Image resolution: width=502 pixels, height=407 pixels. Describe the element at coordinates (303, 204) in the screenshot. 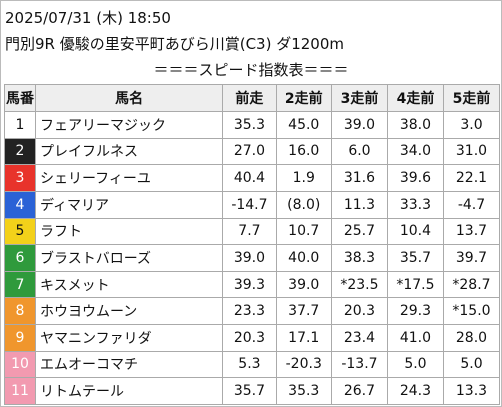

I see `speed-index: (8.0)` at that location.